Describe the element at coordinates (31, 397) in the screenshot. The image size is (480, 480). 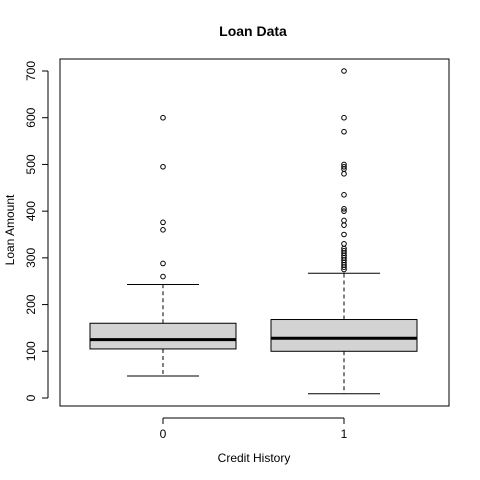
I see `y-tick-label: 0` at that location.